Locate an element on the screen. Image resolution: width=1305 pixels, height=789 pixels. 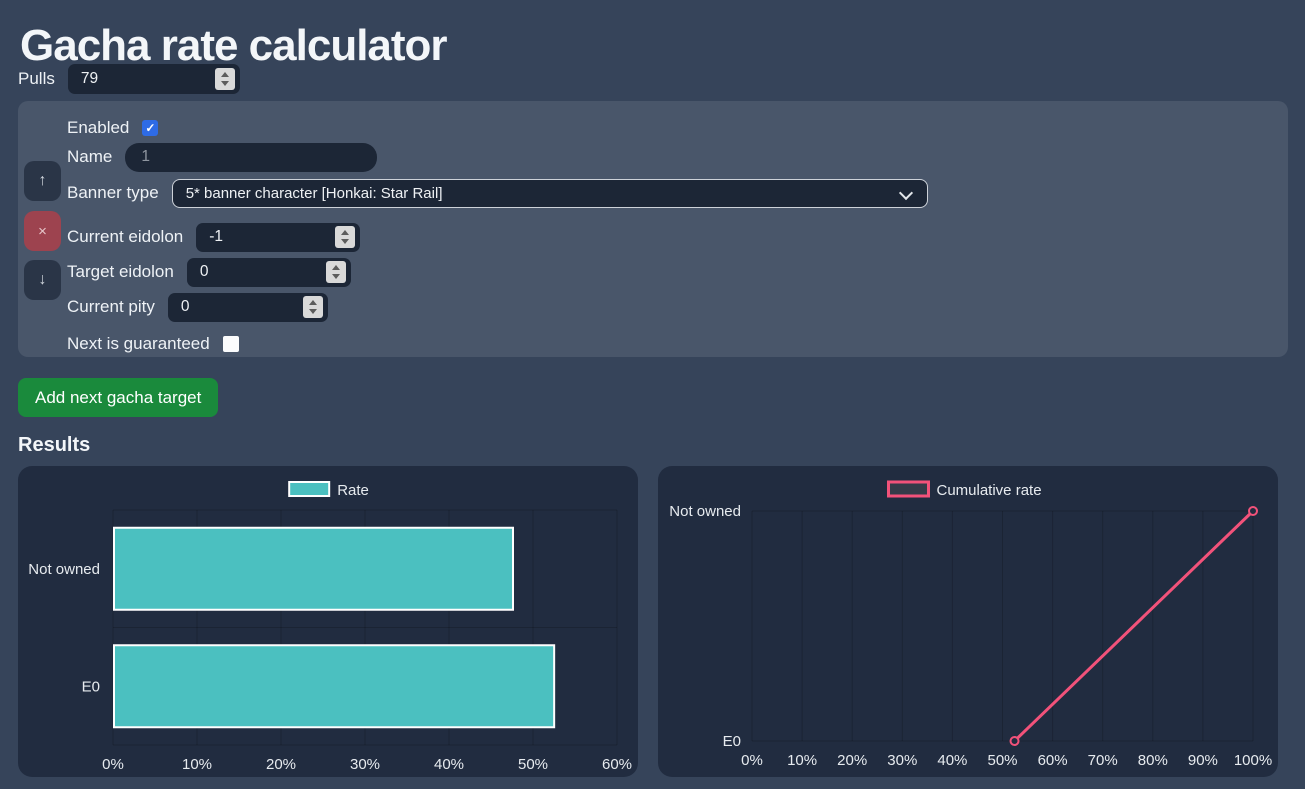
chevron-down-icon is located at coordinates (905, 192).